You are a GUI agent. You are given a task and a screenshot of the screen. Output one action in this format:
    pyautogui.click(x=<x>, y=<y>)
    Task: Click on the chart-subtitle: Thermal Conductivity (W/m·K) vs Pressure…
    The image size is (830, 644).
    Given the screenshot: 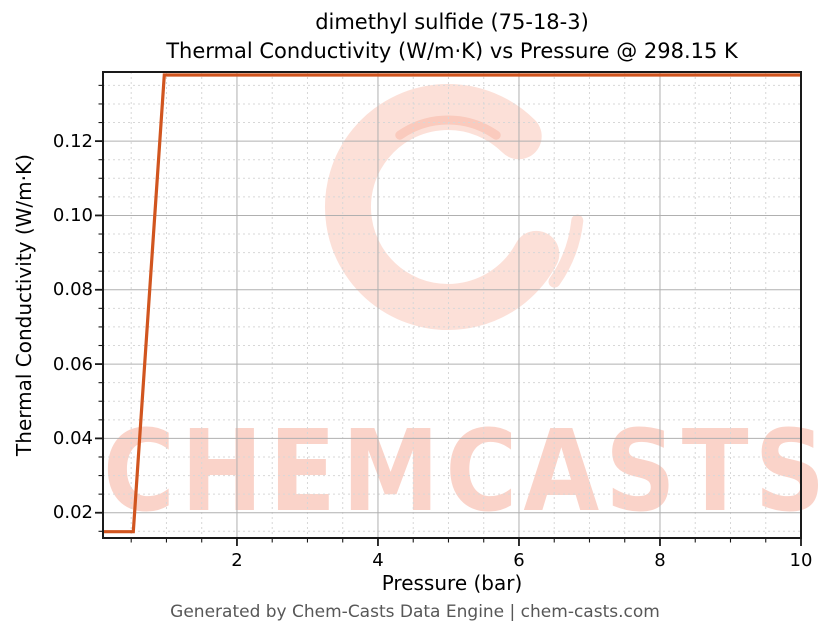 What is the action you would take?
    pyautogui.click(x=452, y=51)
    